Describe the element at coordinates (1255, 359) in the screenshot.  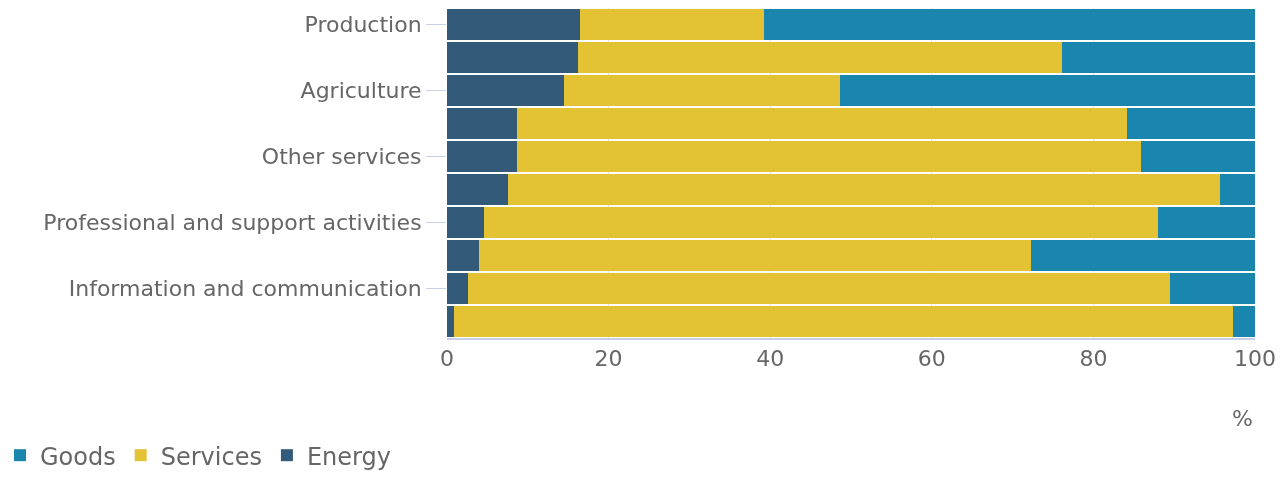
I see `x-tick-label: 100` at that location.